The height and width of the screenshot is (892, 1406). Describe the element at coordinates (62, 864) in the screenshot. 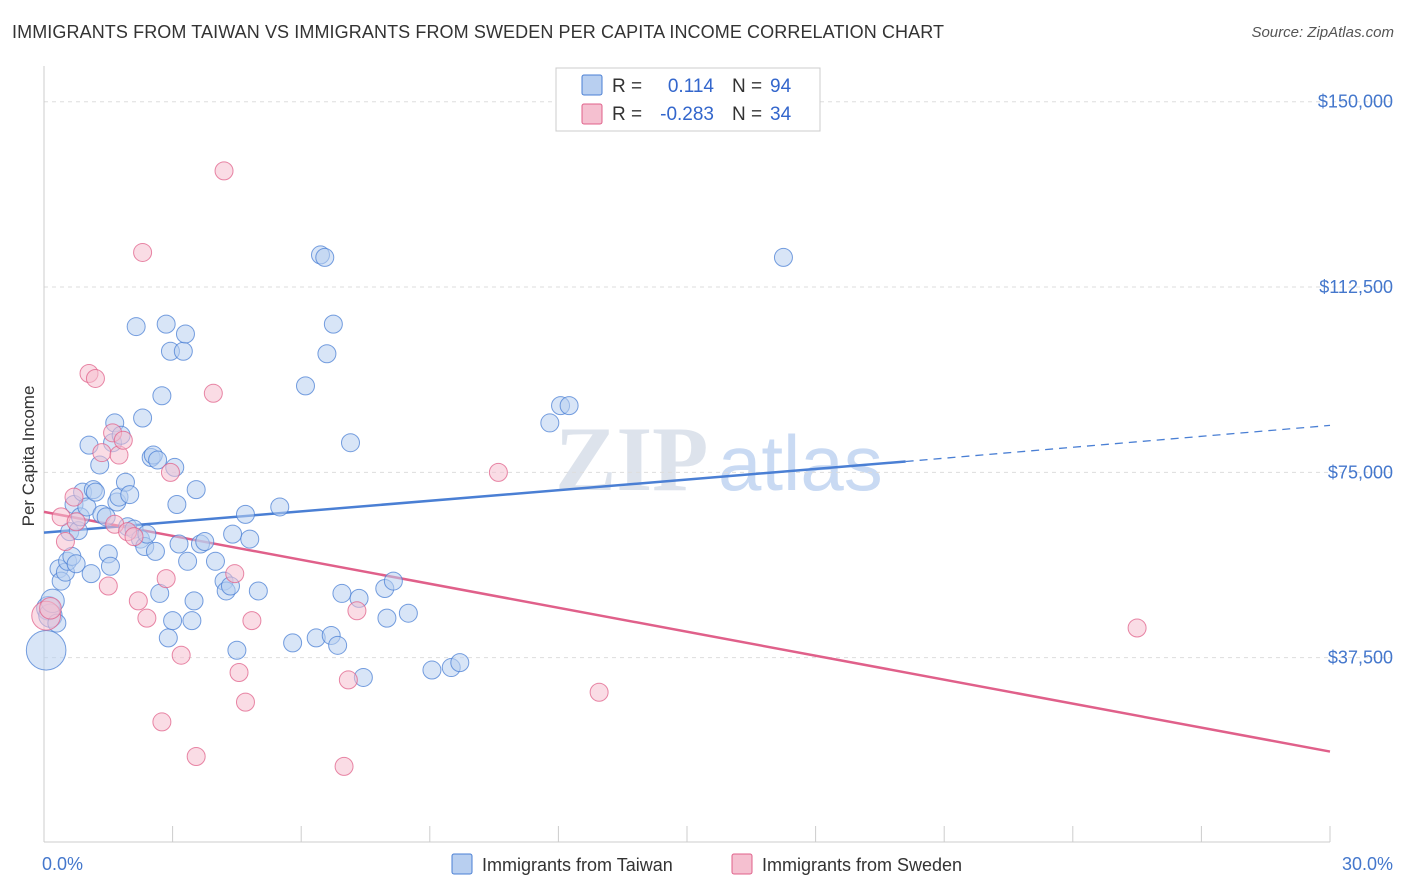

I see `x-tick-label-min: 0.0%` at that location.